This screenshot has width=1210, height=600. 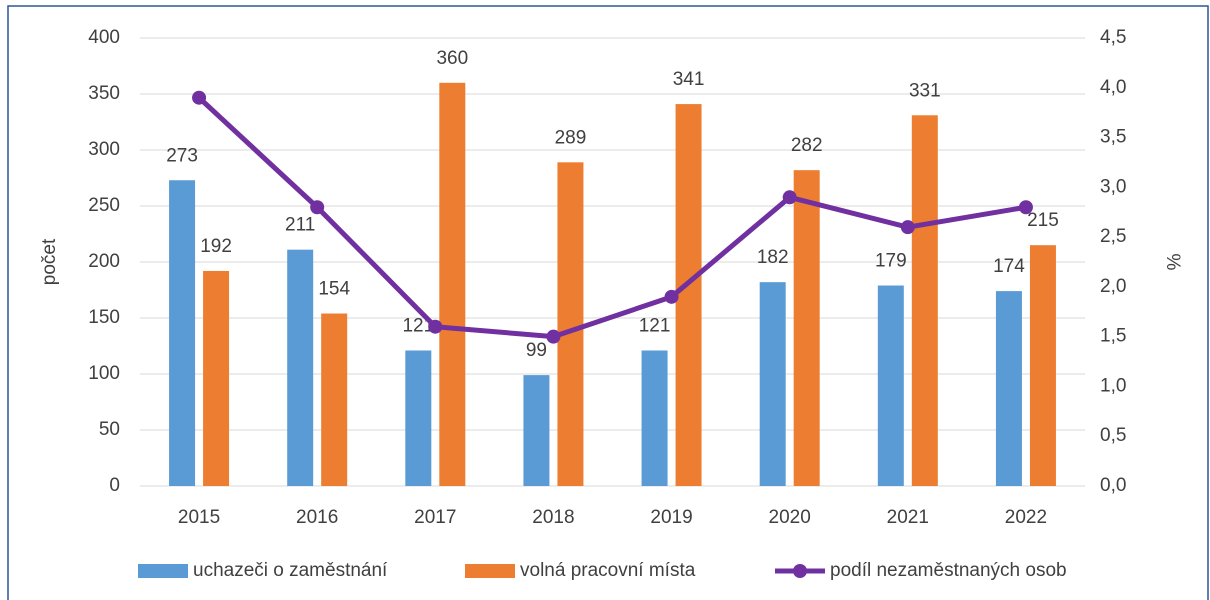 I want to click on data-label: 192, so click(x=216, y=246).